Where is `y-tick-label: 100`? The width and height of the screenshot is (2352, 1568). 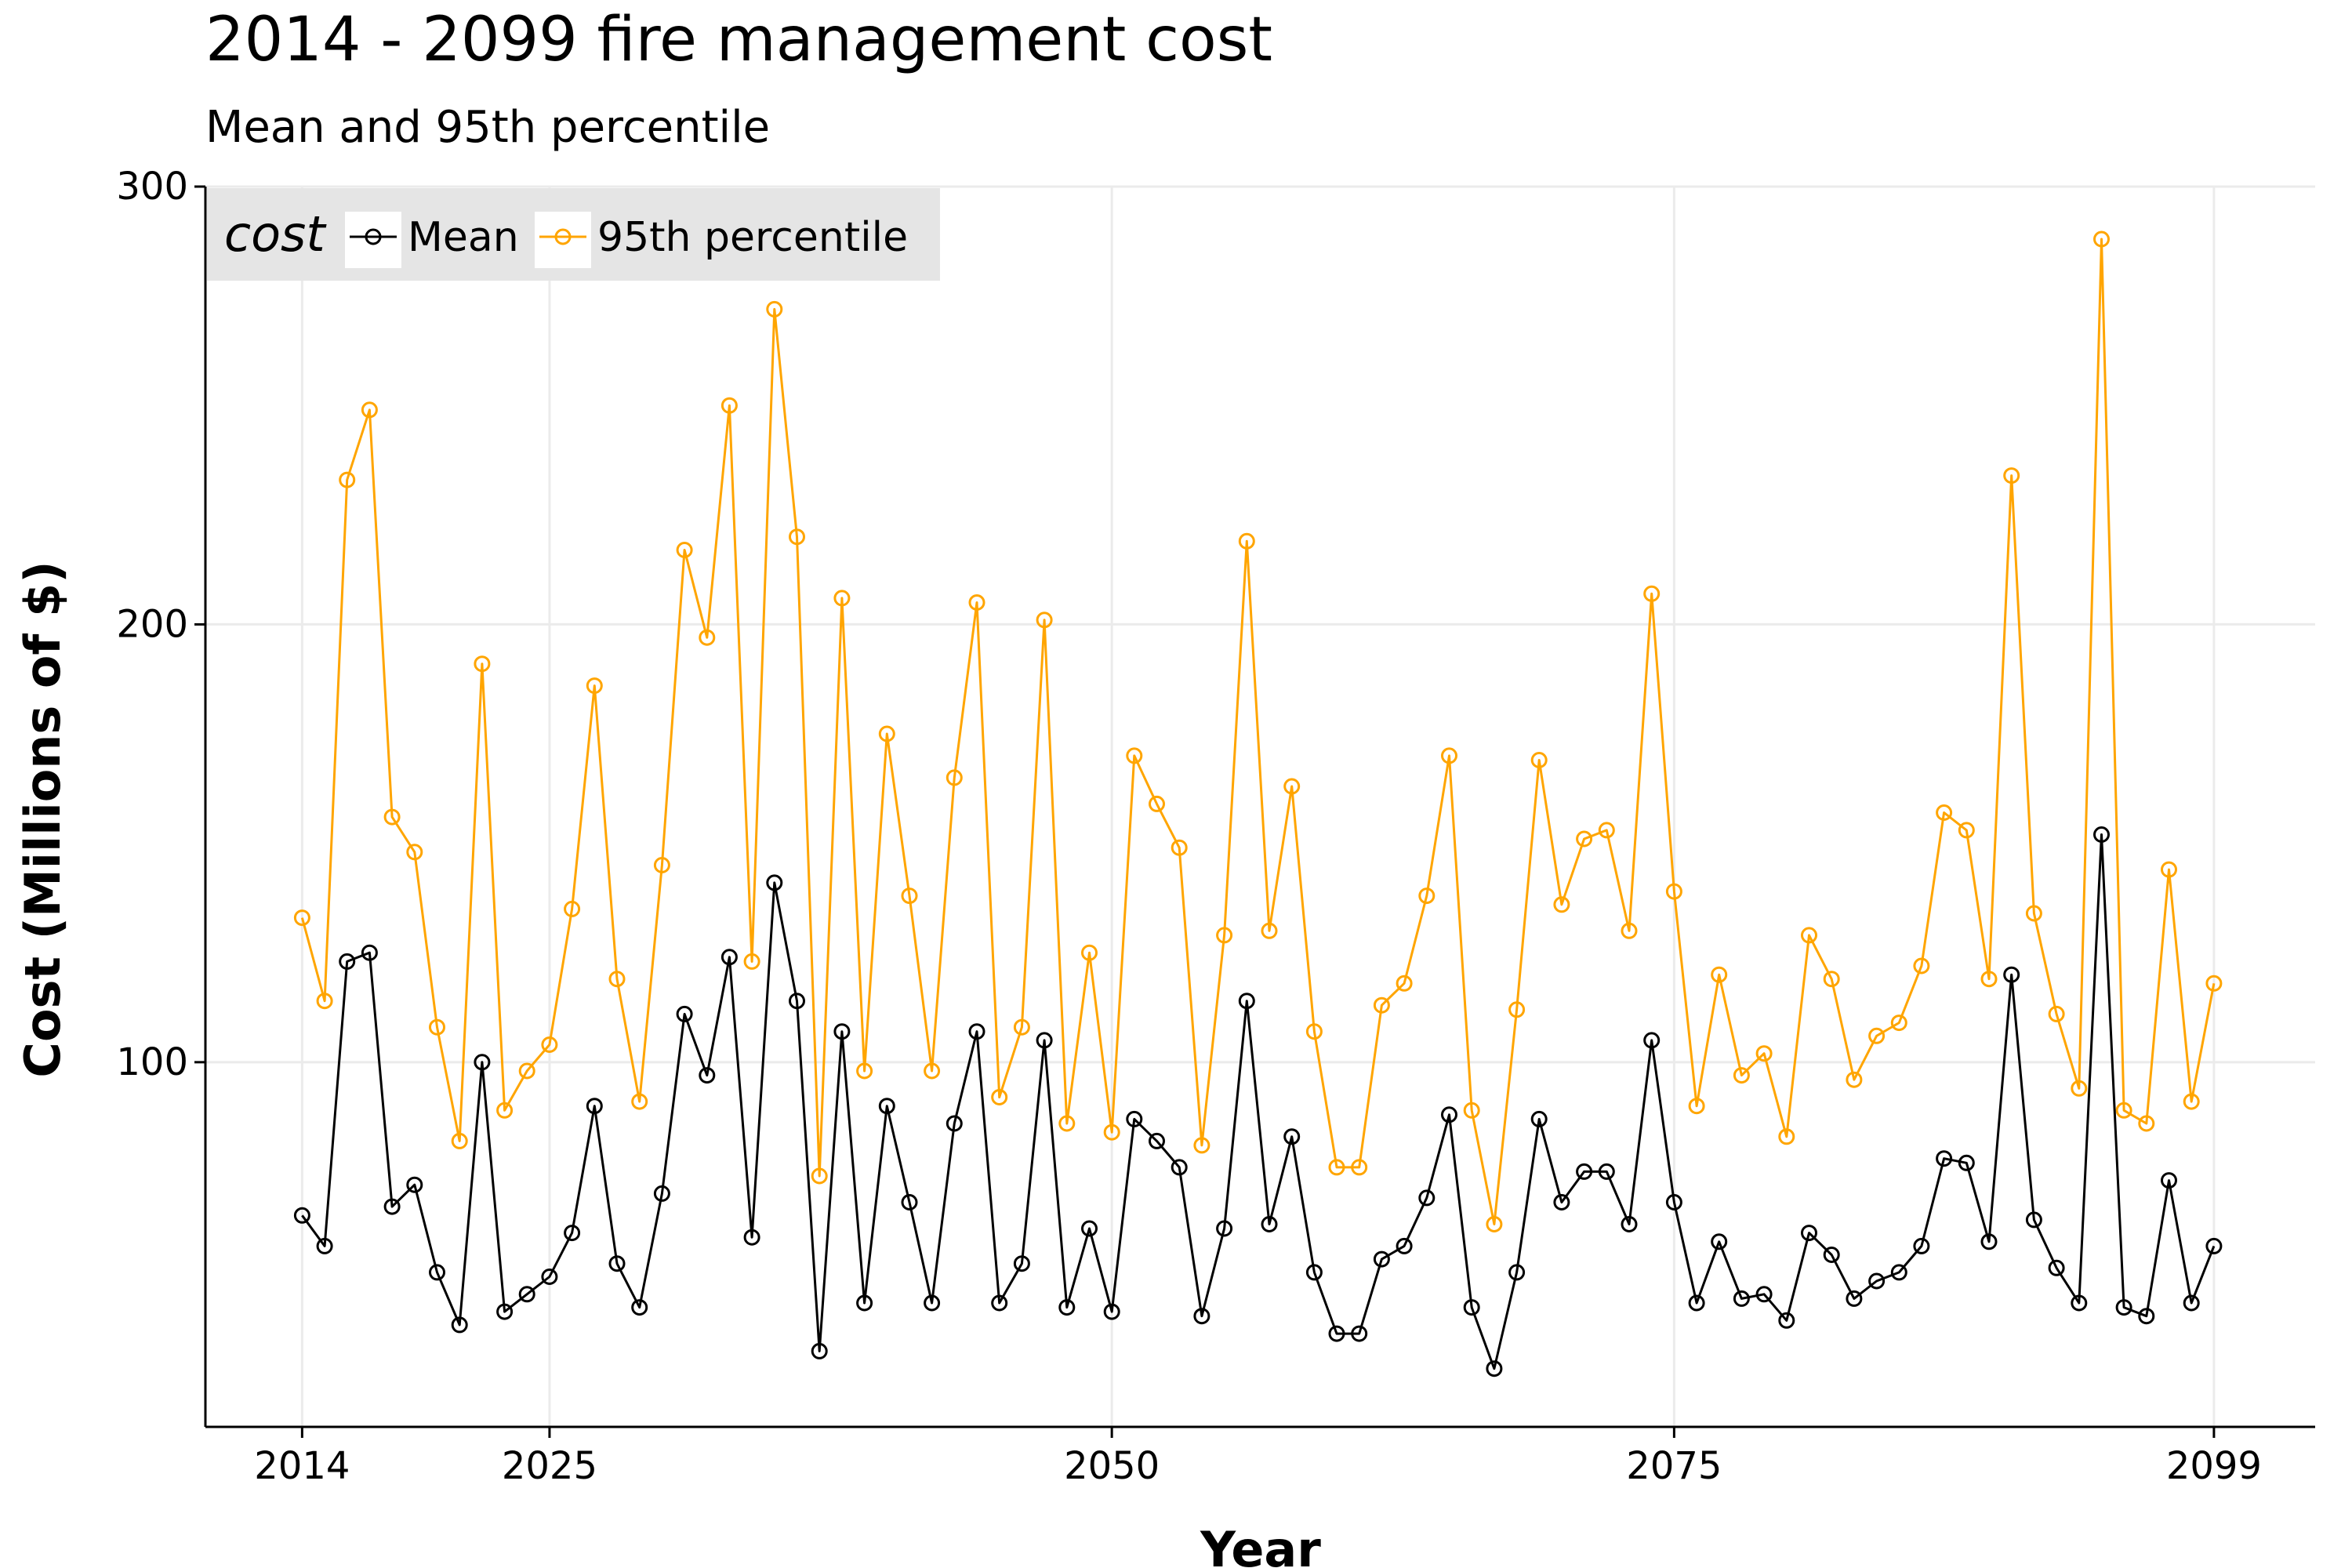
y-tick-label: 100 is located at coordinates (152, 1062).